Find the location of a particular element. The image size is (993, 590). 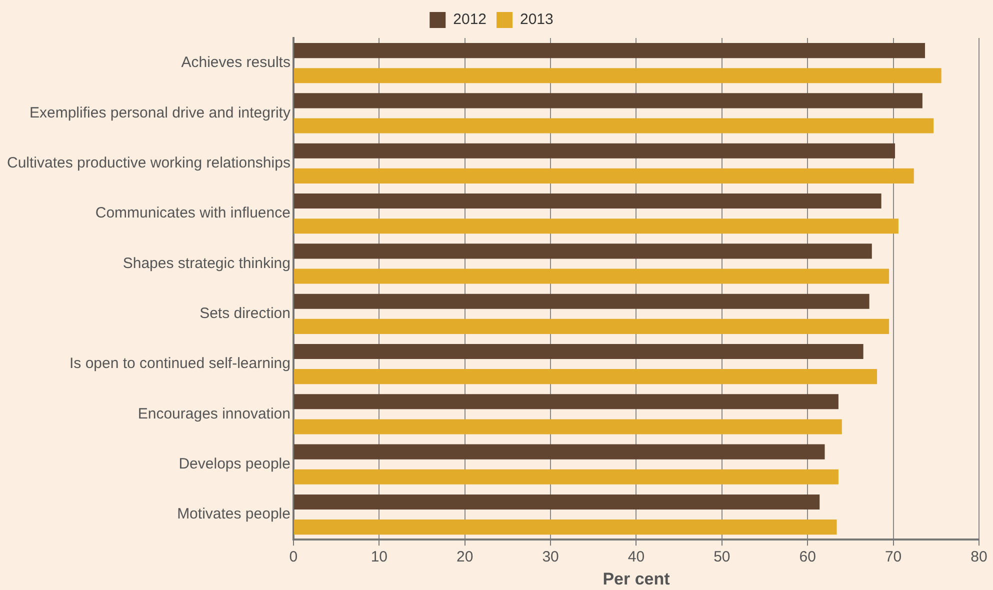

x-axis-title: Per cent is located at coordinates (636, 578).